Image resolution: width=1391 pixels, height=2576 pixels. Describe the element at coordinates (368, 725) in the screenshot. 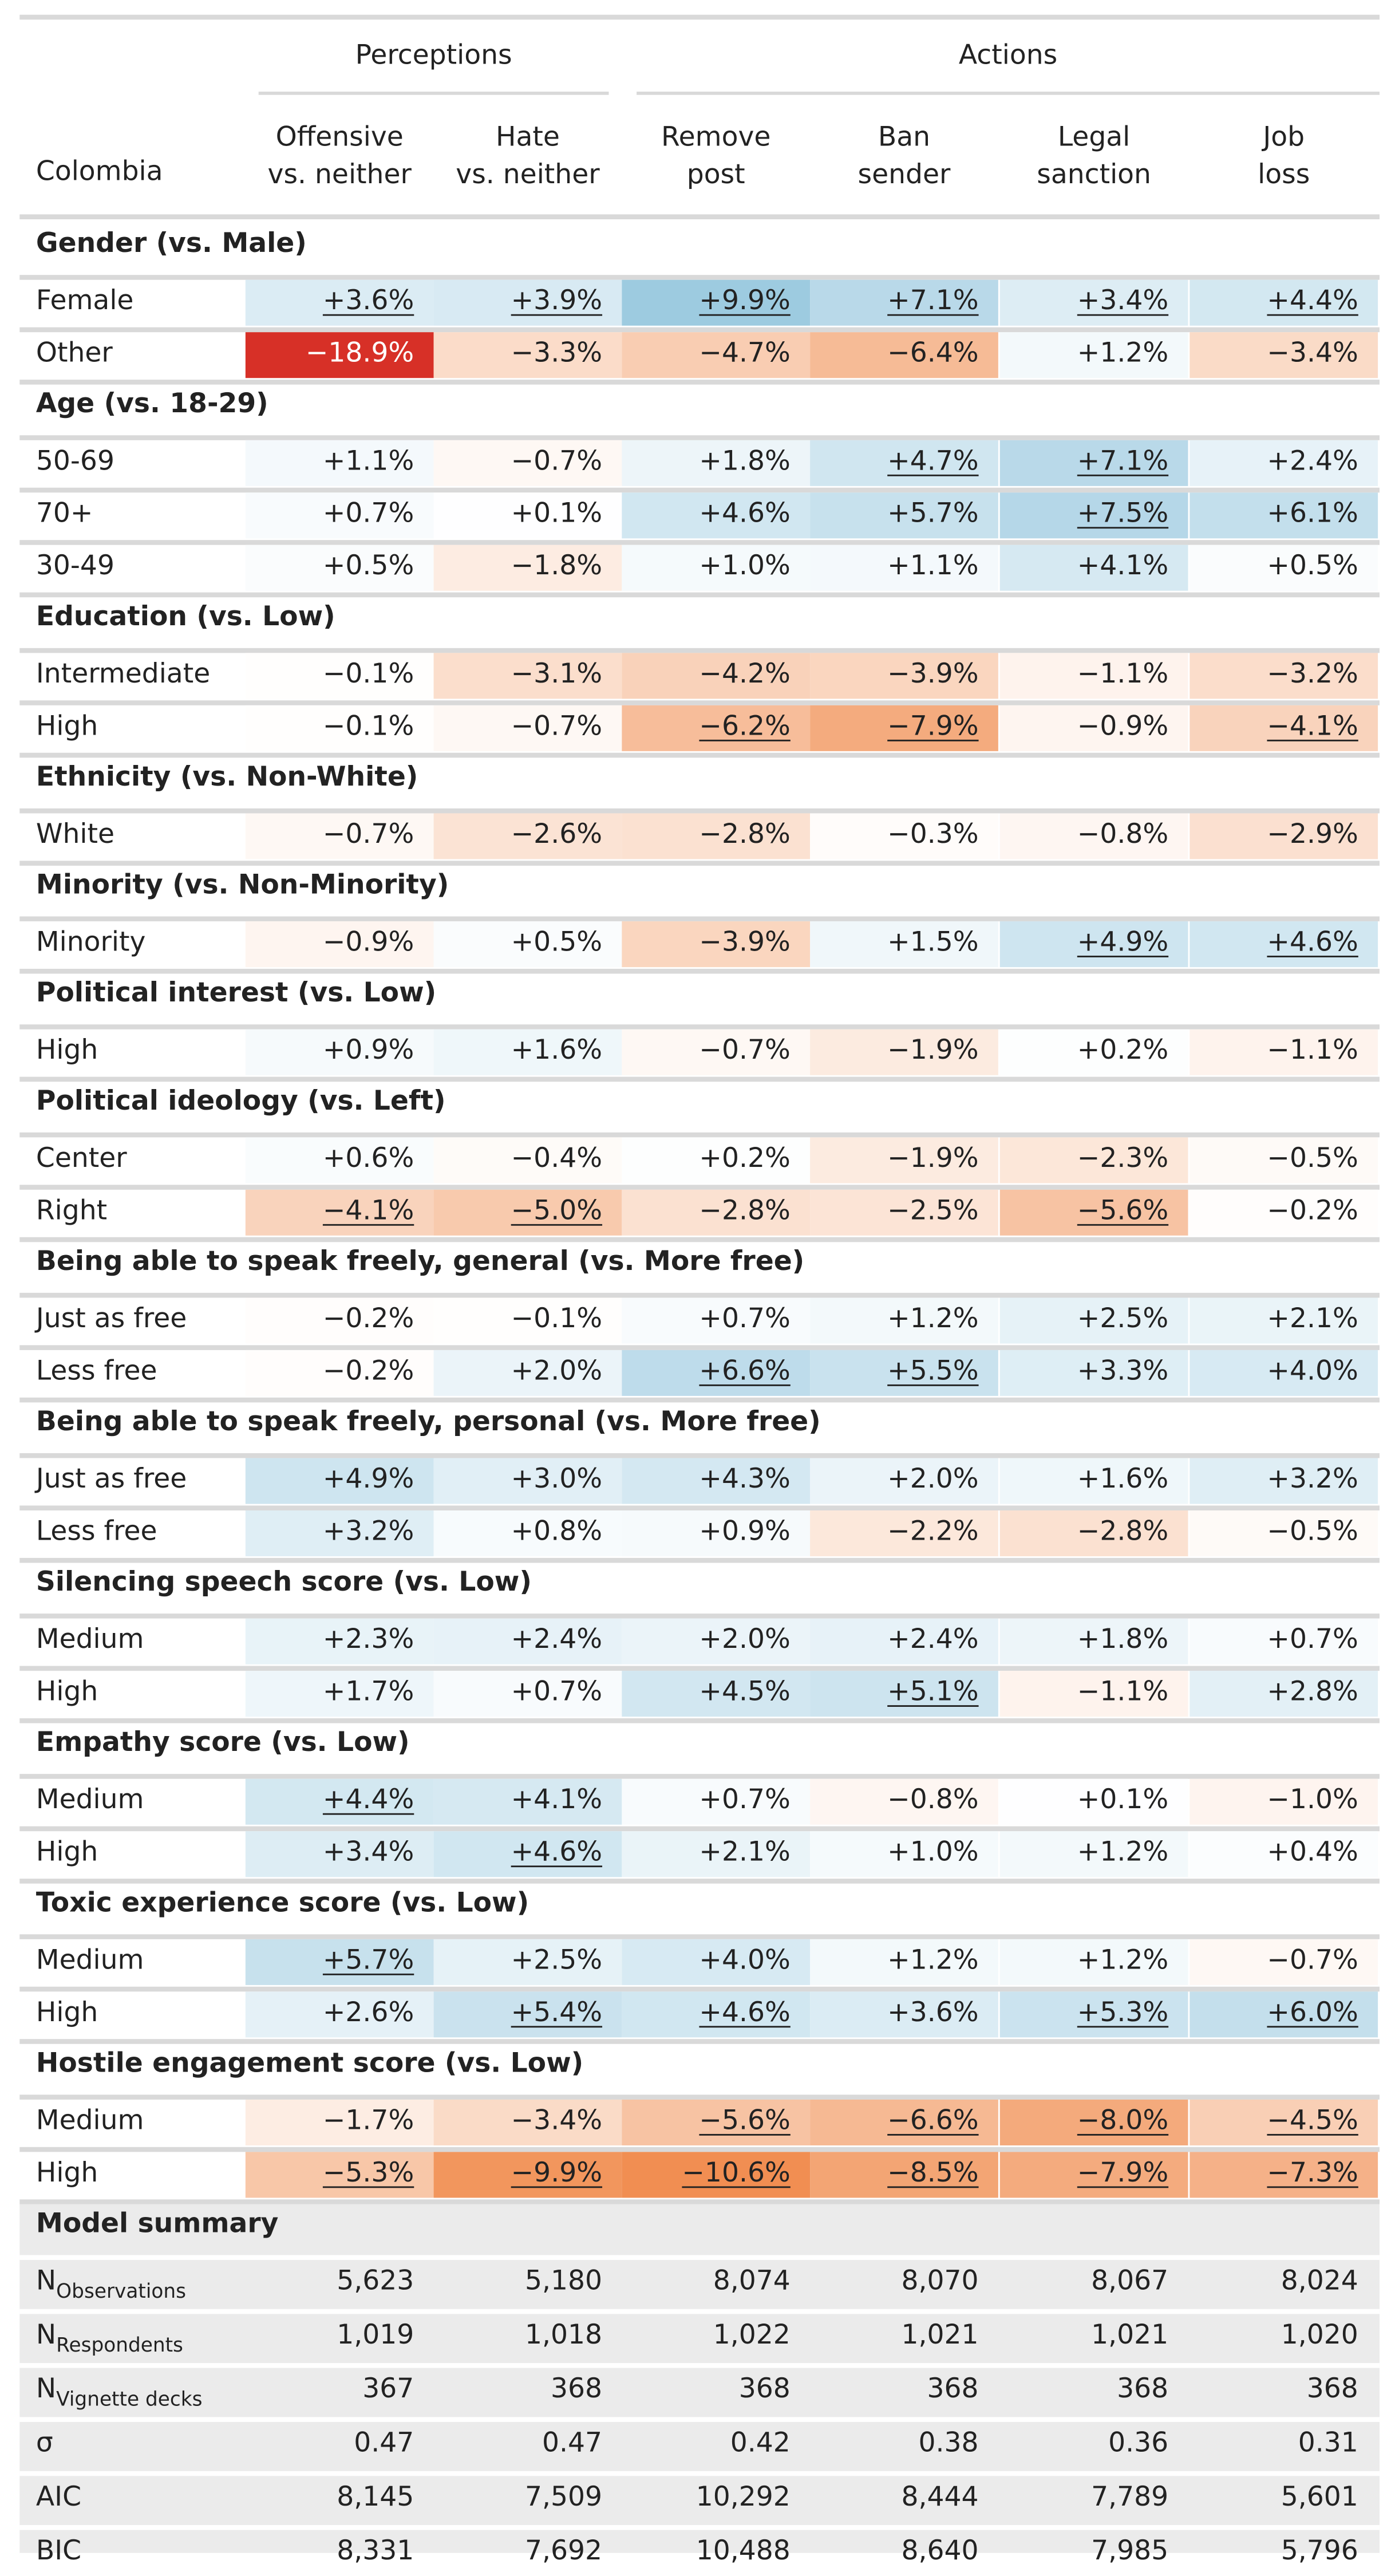

I see `value-label: −0.1%` at that location.